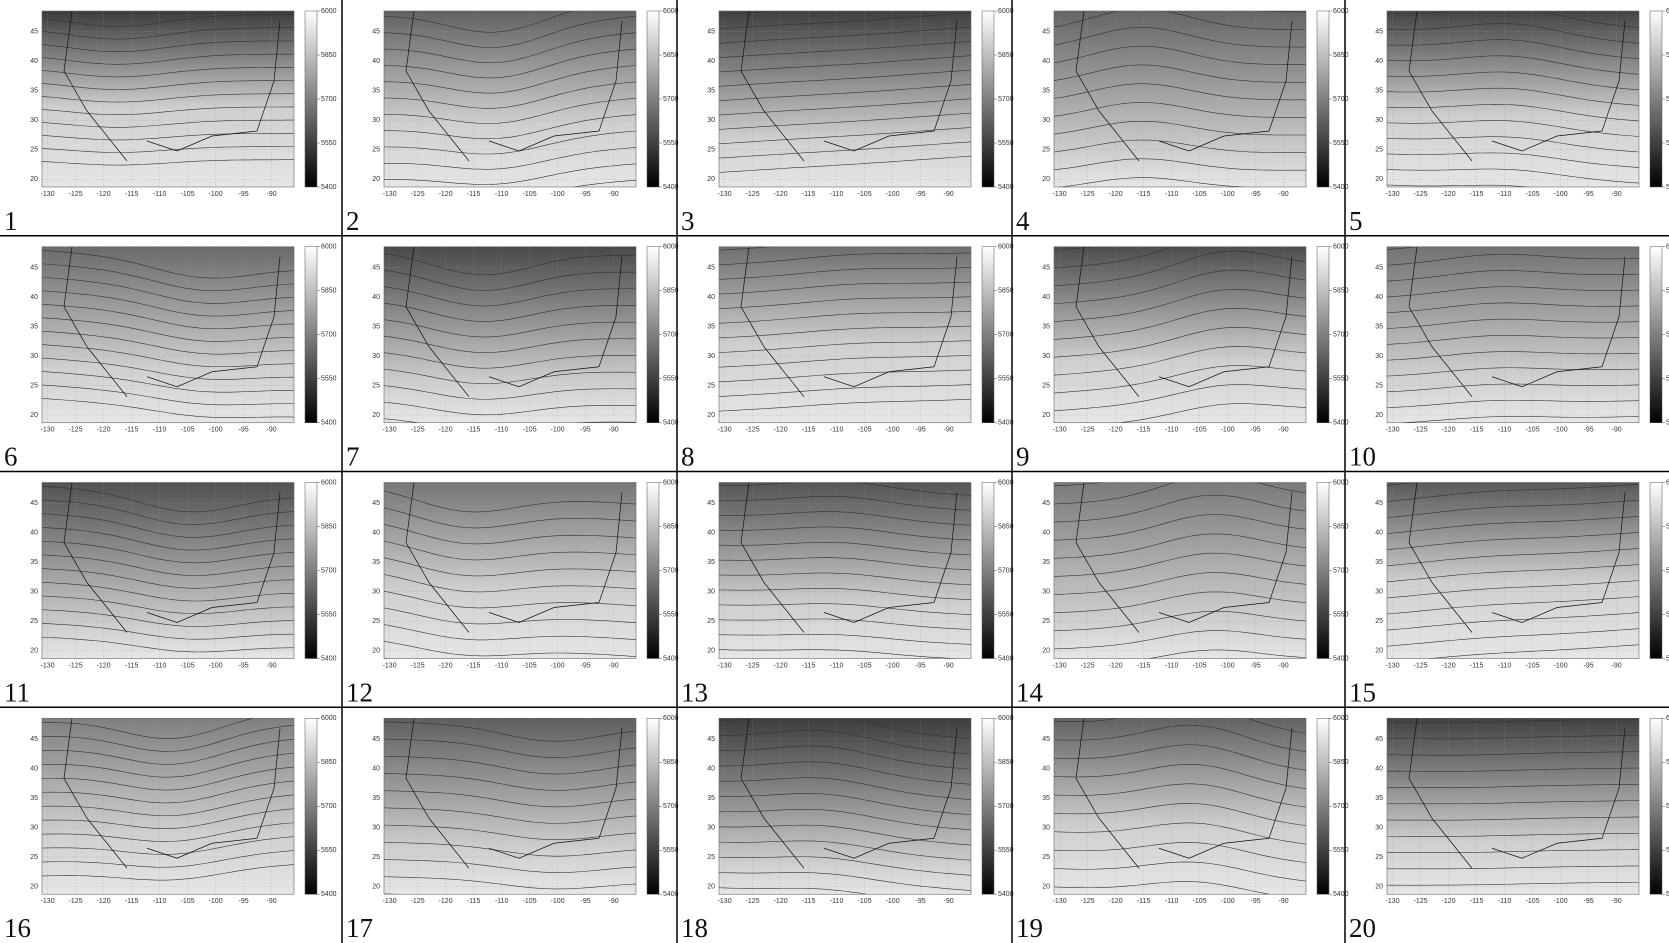 This screenshot has width=1669, height=943. I want to click on y-tick-label: 40, so click(711, 61).